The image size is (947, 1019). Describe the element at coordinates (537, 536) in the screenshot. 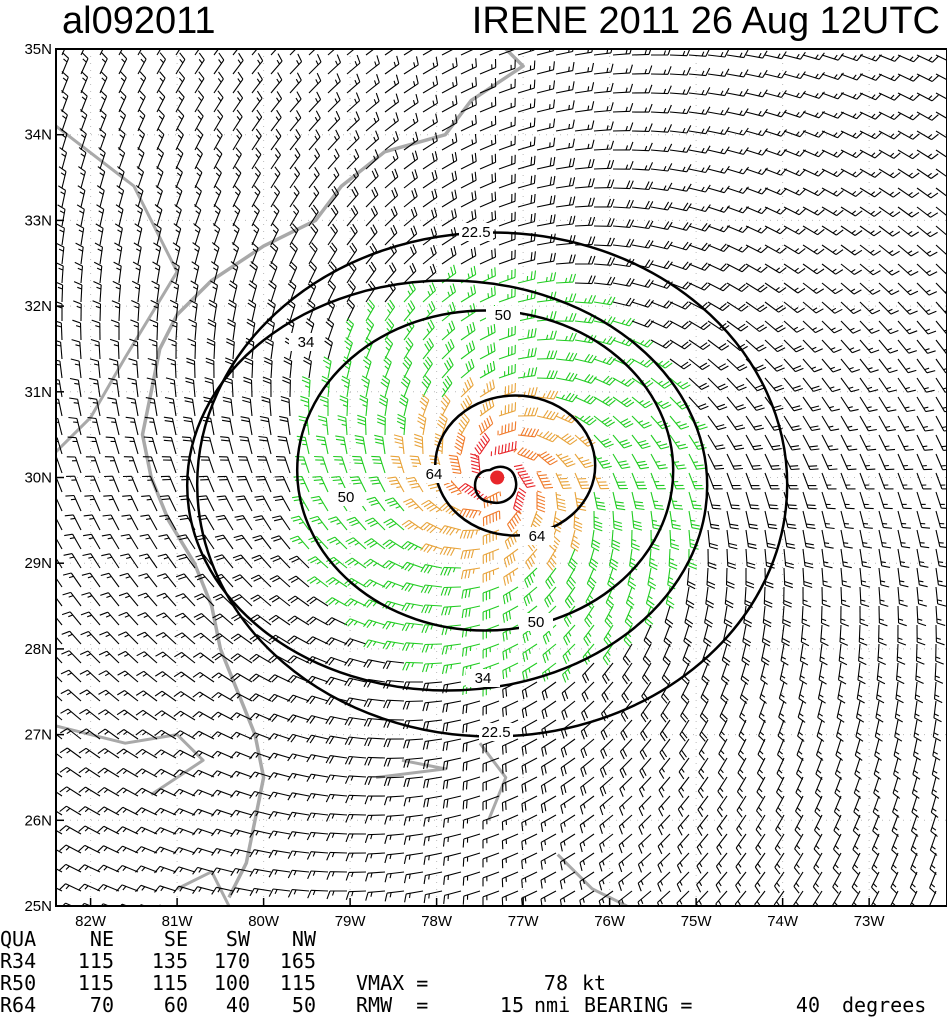

I see `contour-label: 64` at that location.